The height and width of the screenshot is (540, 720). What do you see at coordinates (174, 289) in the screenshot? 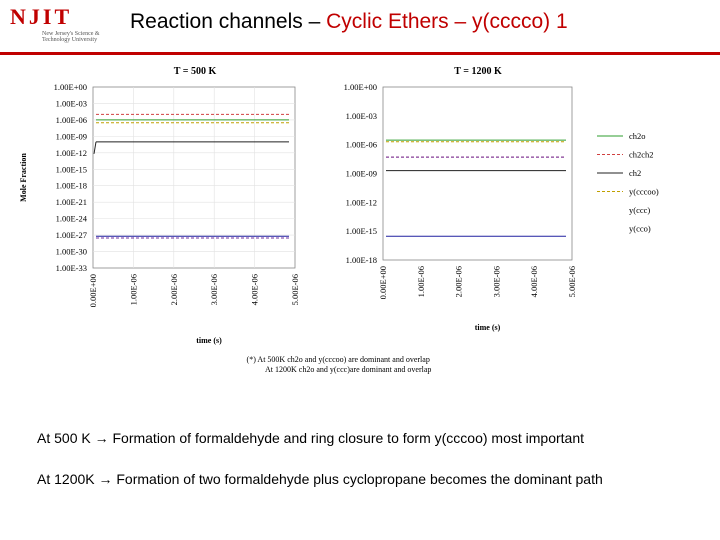
I see `chart-1-x-tick-label: 2.00E-06` at bounding box center [174, 289].